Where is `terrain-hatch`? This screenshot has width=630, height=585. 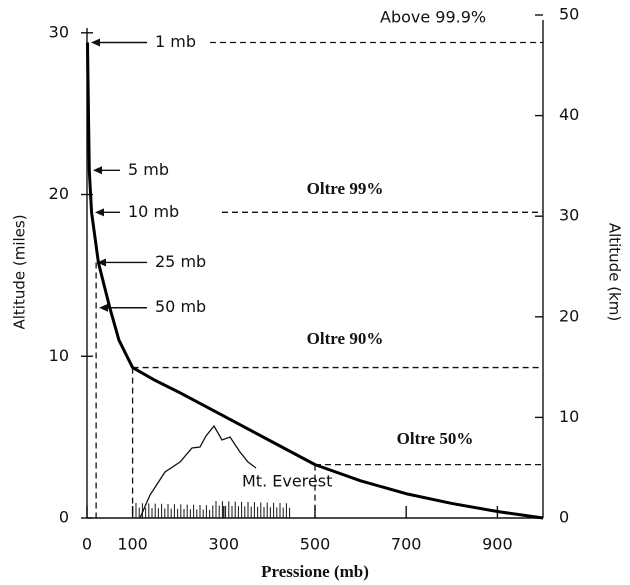 terrain-hatch is located at coordinates (213, 509).